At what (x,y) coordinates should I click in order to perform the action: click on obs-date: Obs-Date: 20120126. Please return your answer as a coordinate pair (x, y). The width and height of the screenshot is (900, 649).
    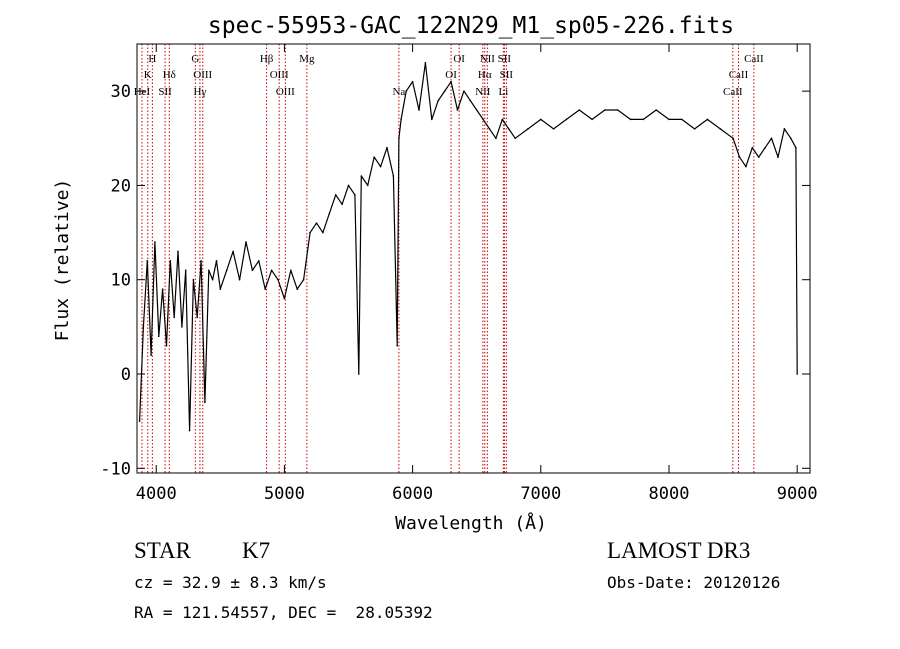
    Looking at the image, I should click on (694, 582).